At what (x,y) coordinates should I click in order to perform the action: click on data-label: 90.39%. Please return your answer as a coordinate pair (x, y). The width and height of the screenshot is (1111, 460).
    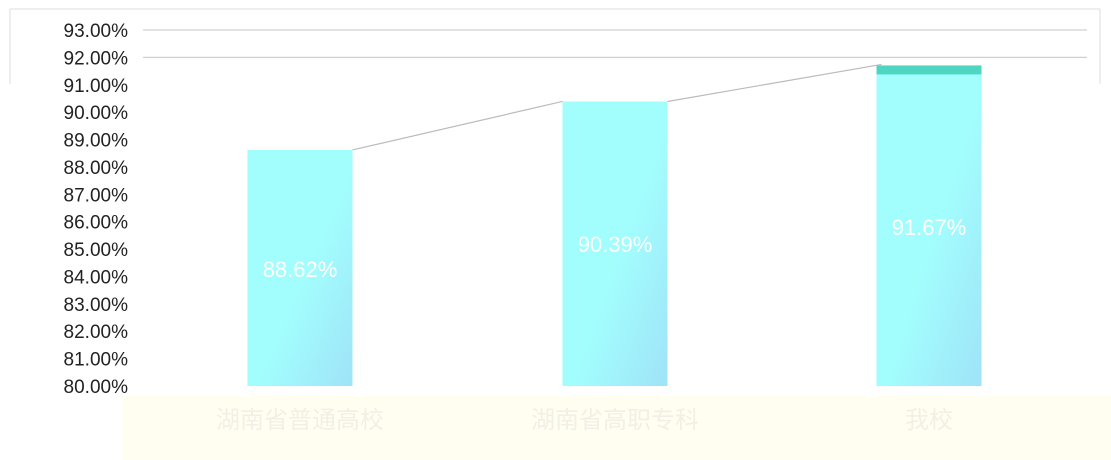
    Looking at the image, I should click on (615, 244).